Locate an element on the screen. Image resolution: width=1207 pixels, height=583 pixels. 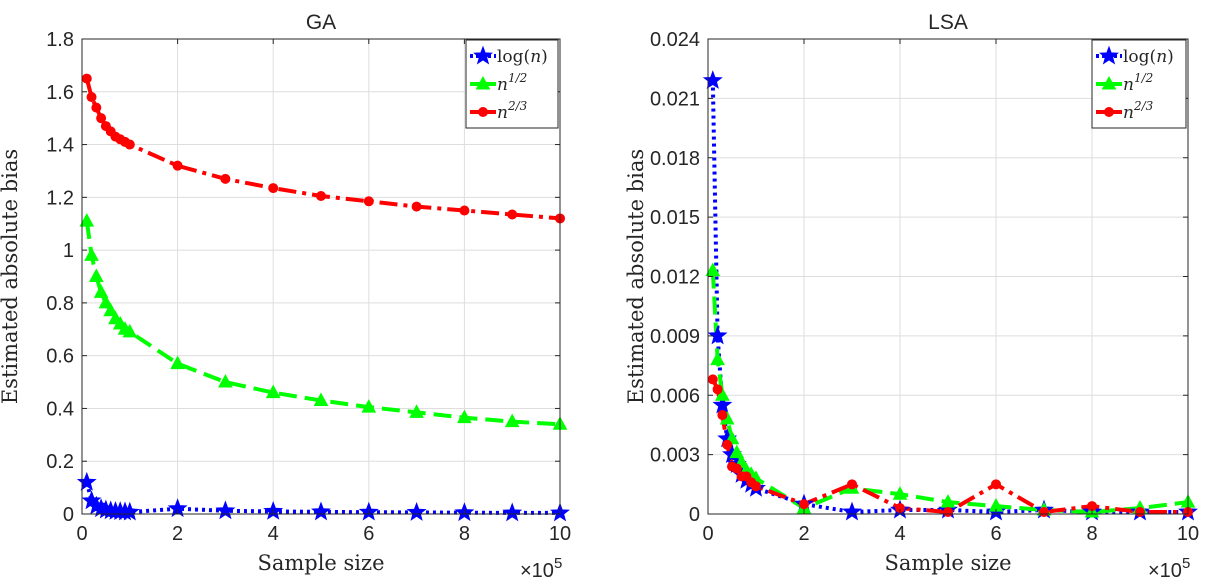
y-tick-label: 0.003 is located at coordinates (675, 456).